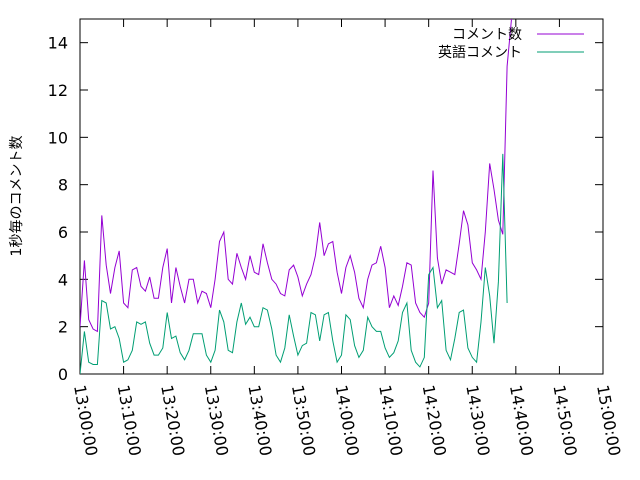  What do you see at coordinates (434, 420) in the screenshot?
I see `x-tick-label: 14:20:00` at bounding box center [434, 420].